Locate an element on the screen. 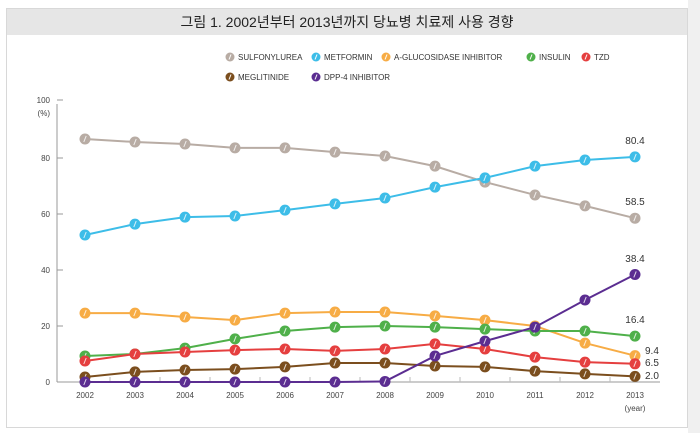 The width and height of the screenshot is (700, 433). y-tick-label-60: 60 is located at coordinates (45, 214).